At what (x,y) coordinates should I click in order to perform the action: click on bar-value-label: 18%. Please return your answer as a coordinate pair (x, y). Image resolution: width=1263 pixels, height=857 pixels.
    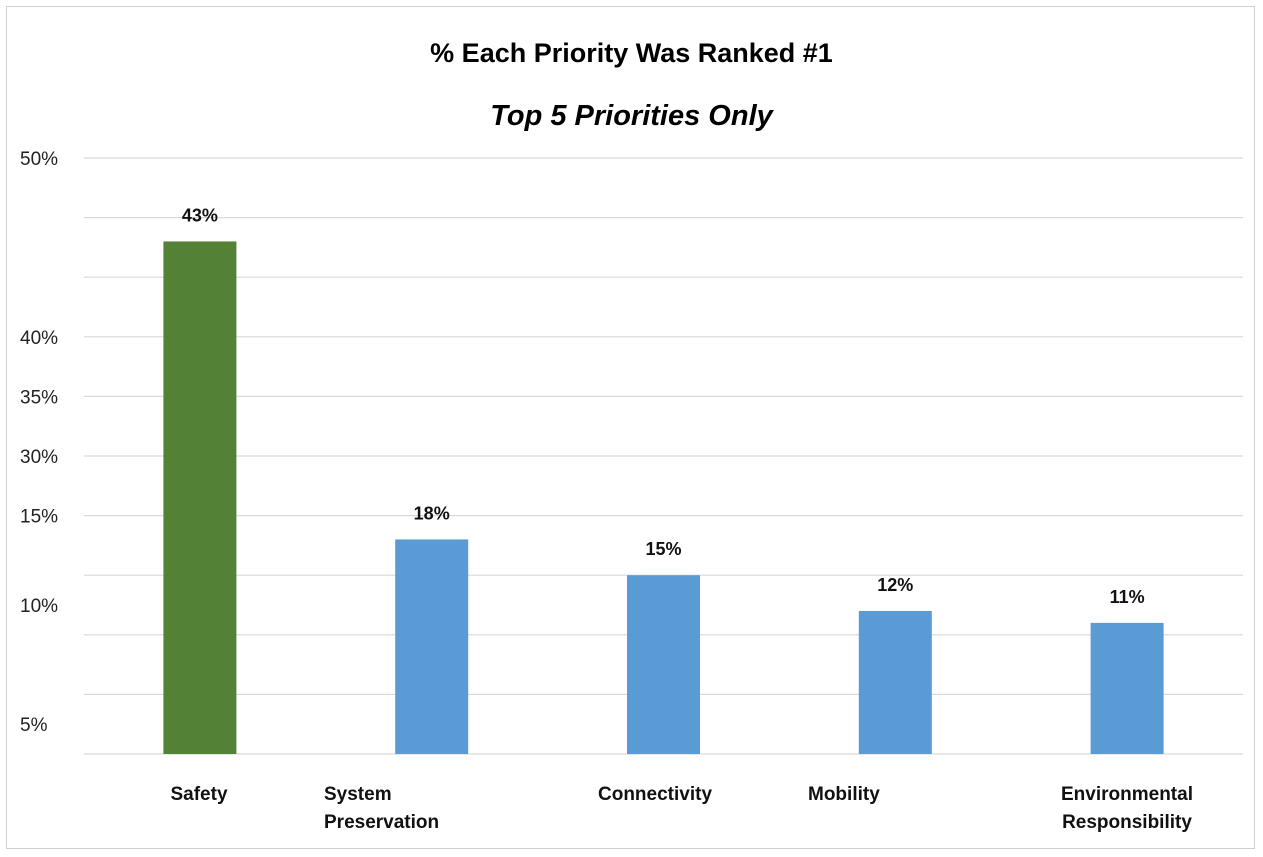
    Looking at the image, I should click on (432, 513).